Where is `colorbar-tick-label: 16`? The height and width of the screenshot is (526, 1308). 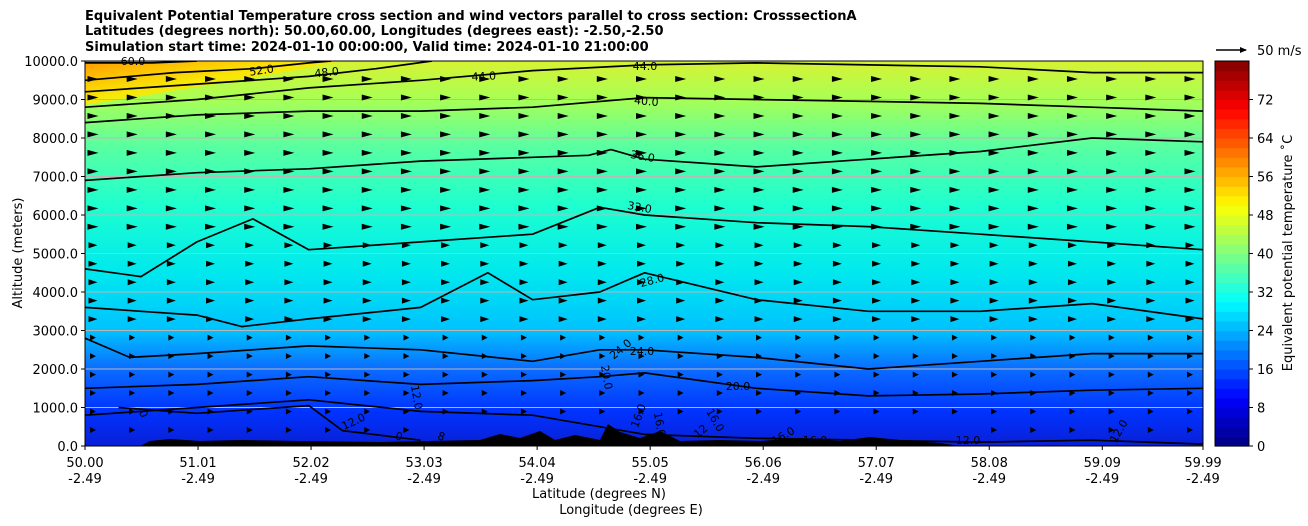 colorbar-tick-label: 16 is located at coordinates (1265, 370).